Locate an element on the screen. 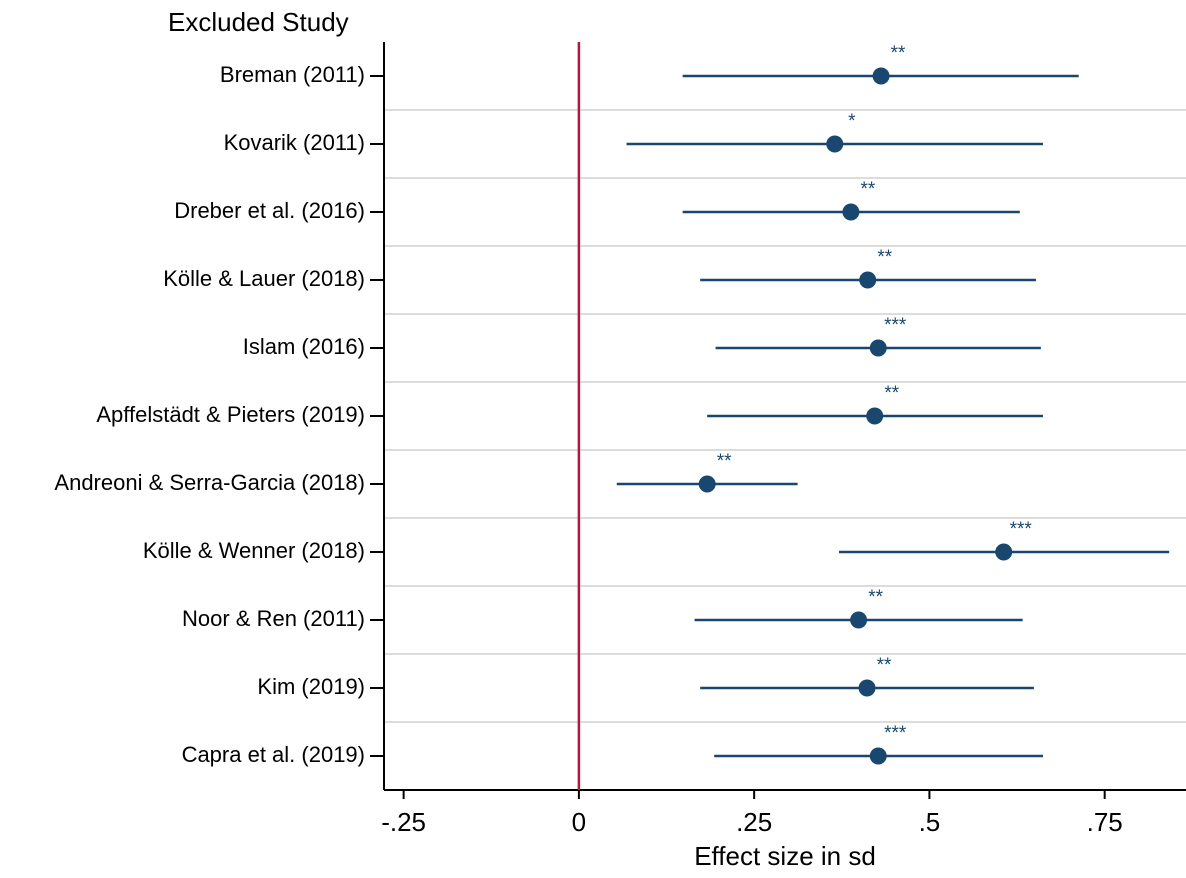 This screenshot has width=1186, height=878. x-tick-label: .5 is located at coordinates (930, 822).